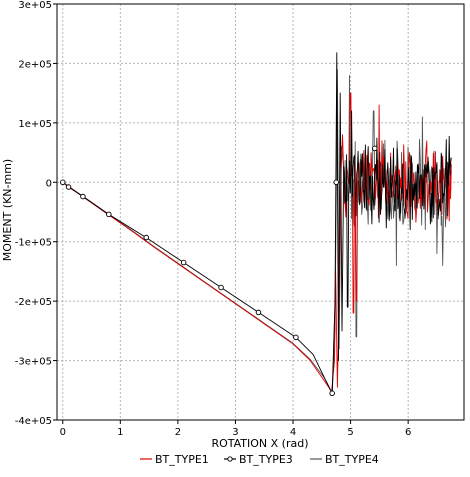  I want to click on y-axis-title: MOMENT (KN-mm), so click(7, 210).